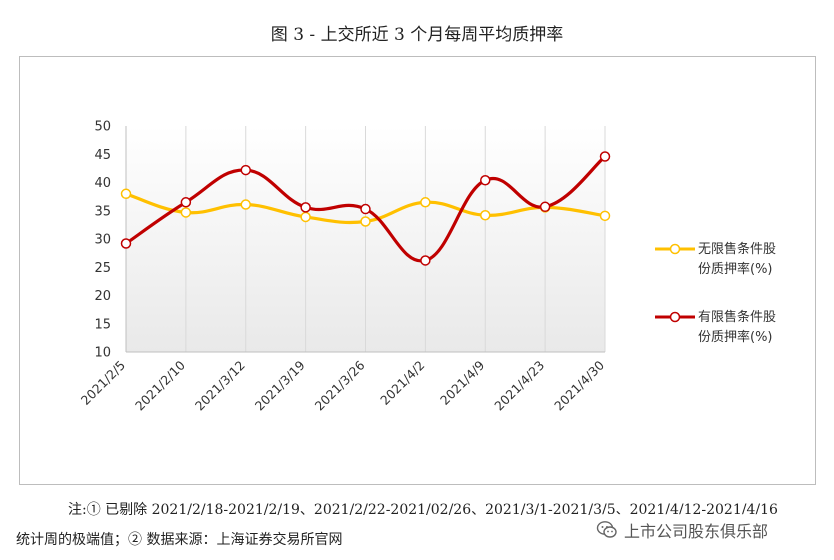  I want to click on y-tick-label: 50, so click(102, 127).